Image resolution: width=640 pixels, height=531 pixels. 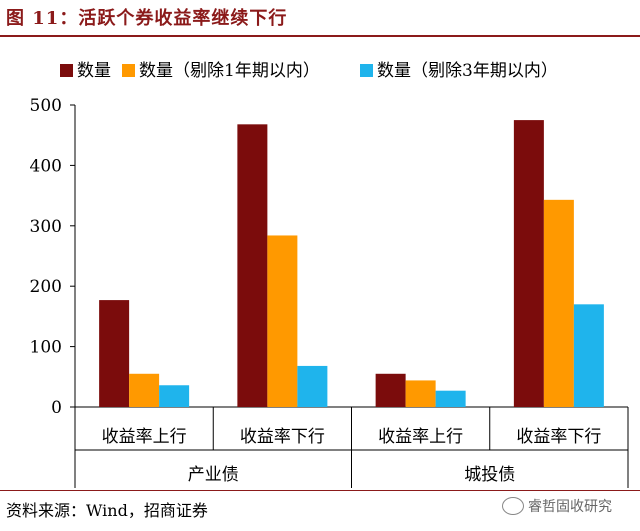 What do you see at coordinates (46, 348) in the screenshot?
I see `y-tick-label: 100` at bounding box center [46, 348].